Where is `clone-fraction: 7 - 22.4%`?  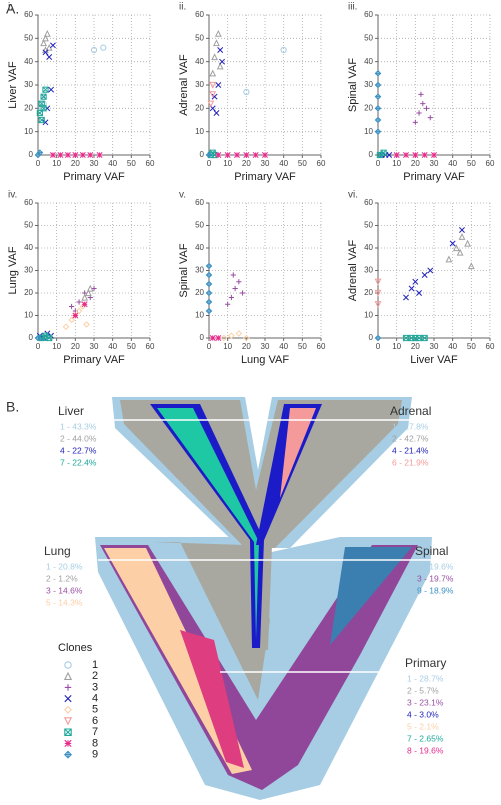 clone-fraction: 7 - 22.4% is located at coordinates (78, 462).